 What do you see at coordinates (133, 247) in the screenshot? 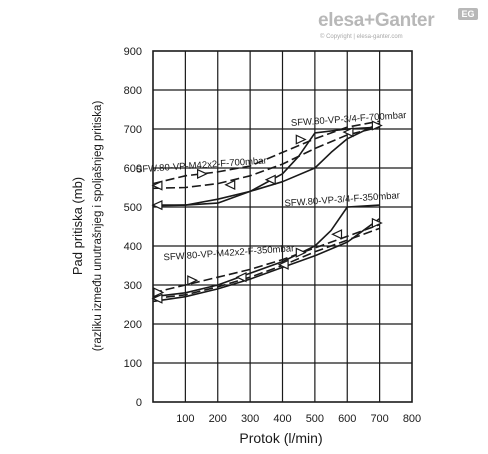
I see `y-tick-label: 400` at bounding box center [133, 247].